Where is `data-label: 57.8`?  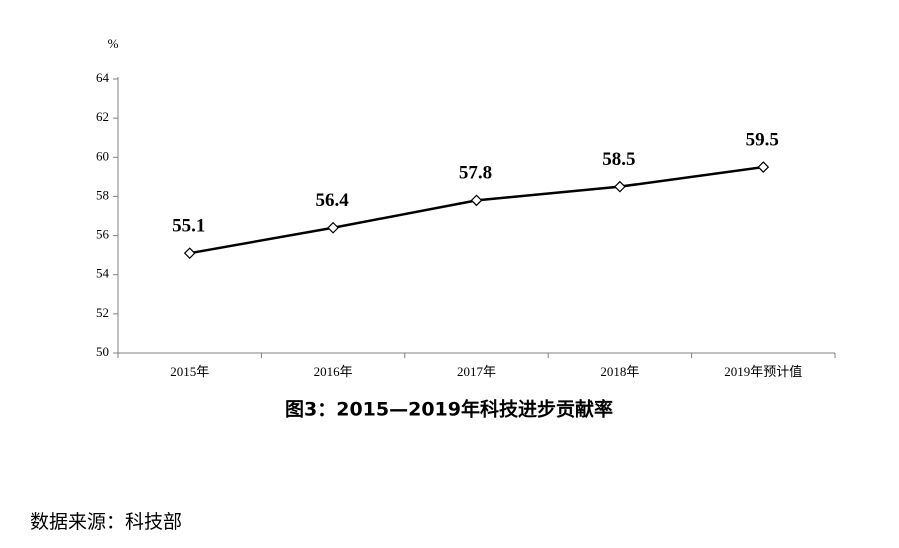 data-label: 57.8 is located at coordinates (475, 173).